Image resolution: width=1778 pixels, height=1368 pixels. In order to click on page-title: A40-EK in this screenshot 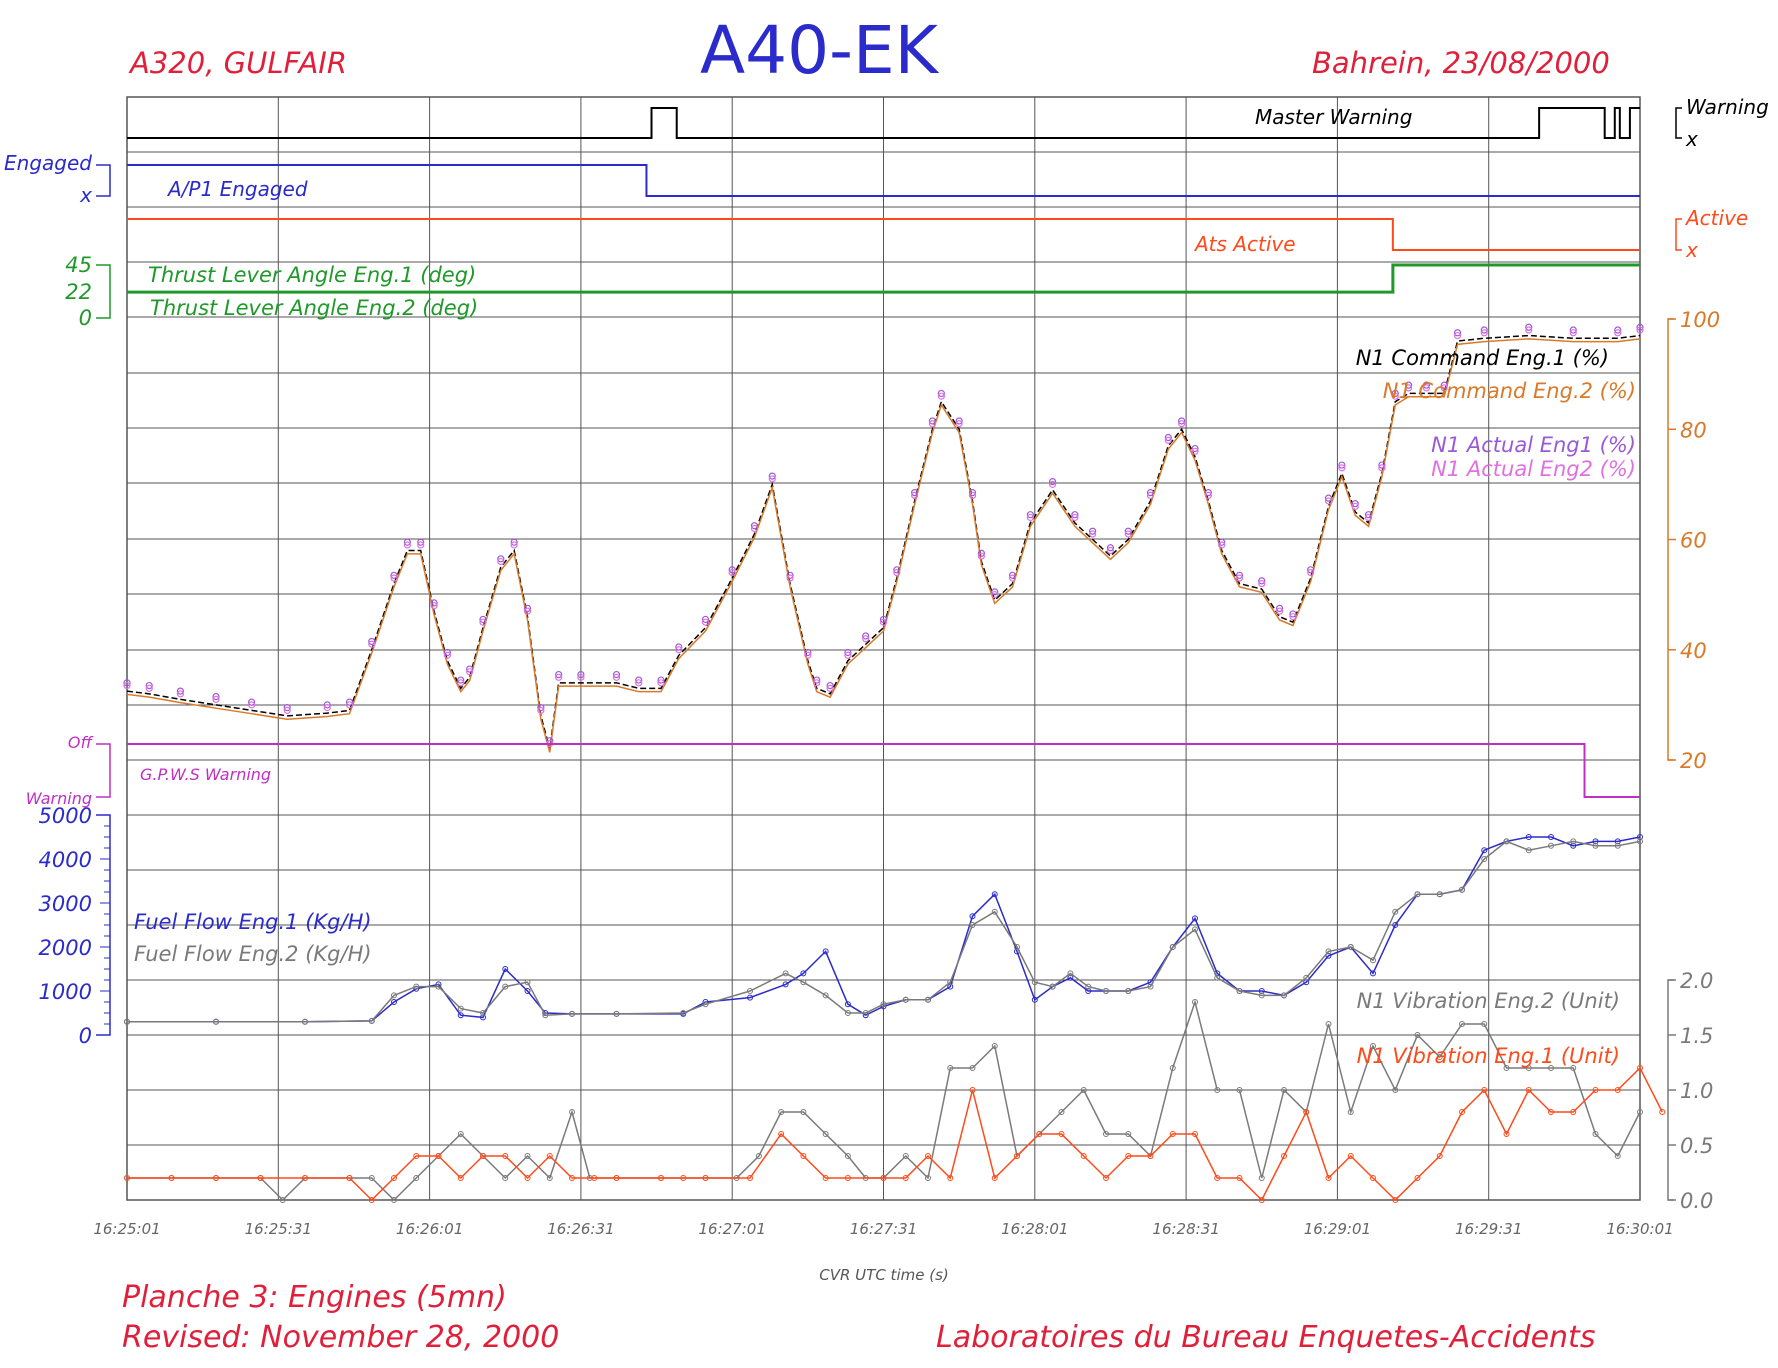, I will do `click(819, 50)`.